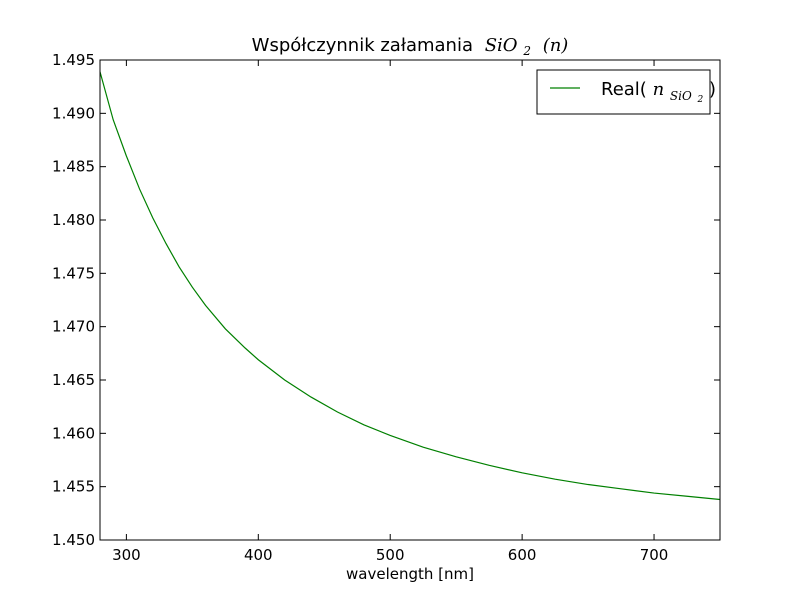 The height and width of the screenshot is (600, 800). I want to click on legend: Real( n SiO 2 ), so click(626, 92).